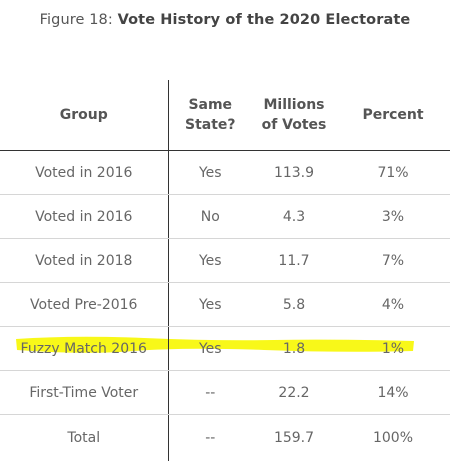 The image size is (450, 461). What do you see at coordinates (293, 105) in the screenshot?
I see `header-votes-line1: Millions` at bounding box center [293, 105].